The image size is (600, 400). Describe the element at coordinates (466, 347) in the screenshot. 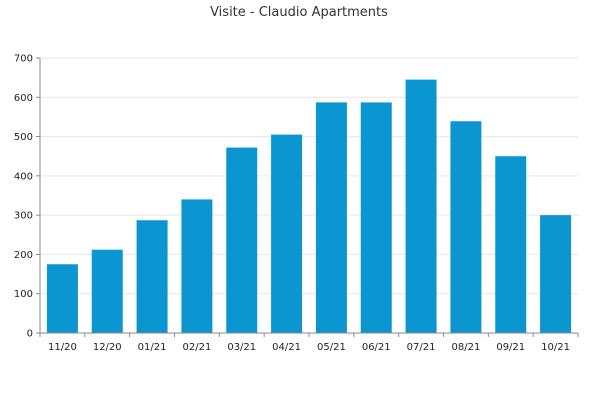

I see `x-tick-label: 08/21` at that location.